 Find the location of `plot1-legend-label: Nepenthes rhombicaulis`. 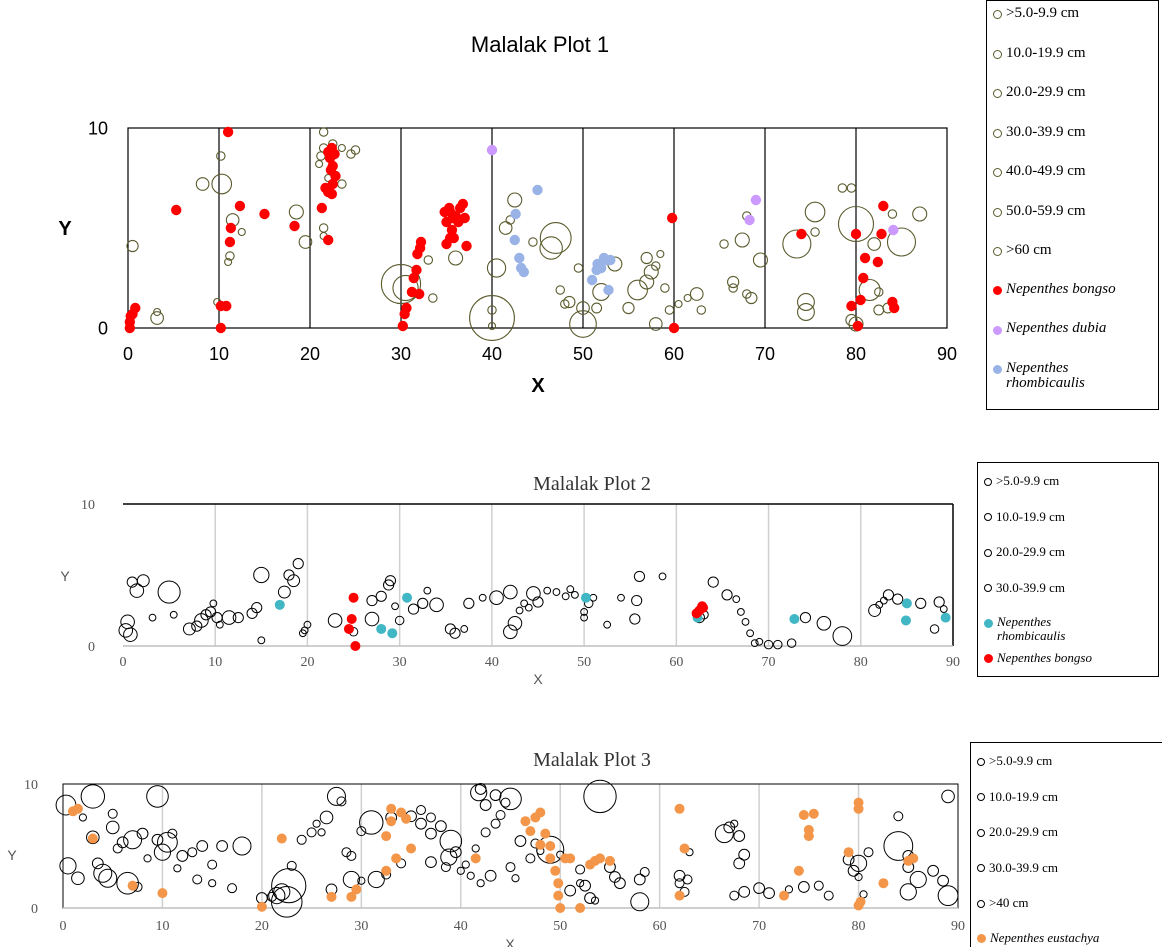

plot1-legend-label: Nepenthes rhombicaulis is located at coordinates (1045, 375).